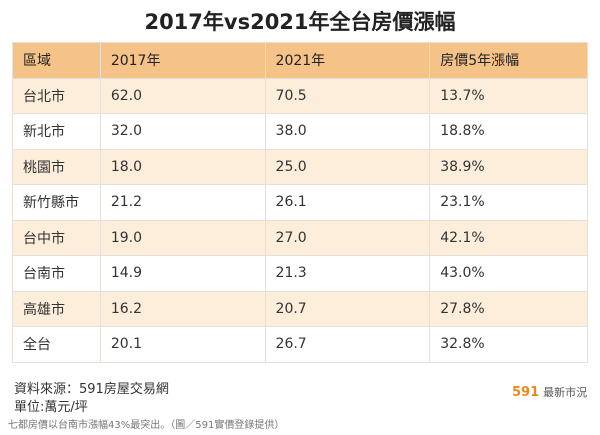 This screenshot has width=600, height=435. I want to click on table-cell: 全台, so click(56, 344).